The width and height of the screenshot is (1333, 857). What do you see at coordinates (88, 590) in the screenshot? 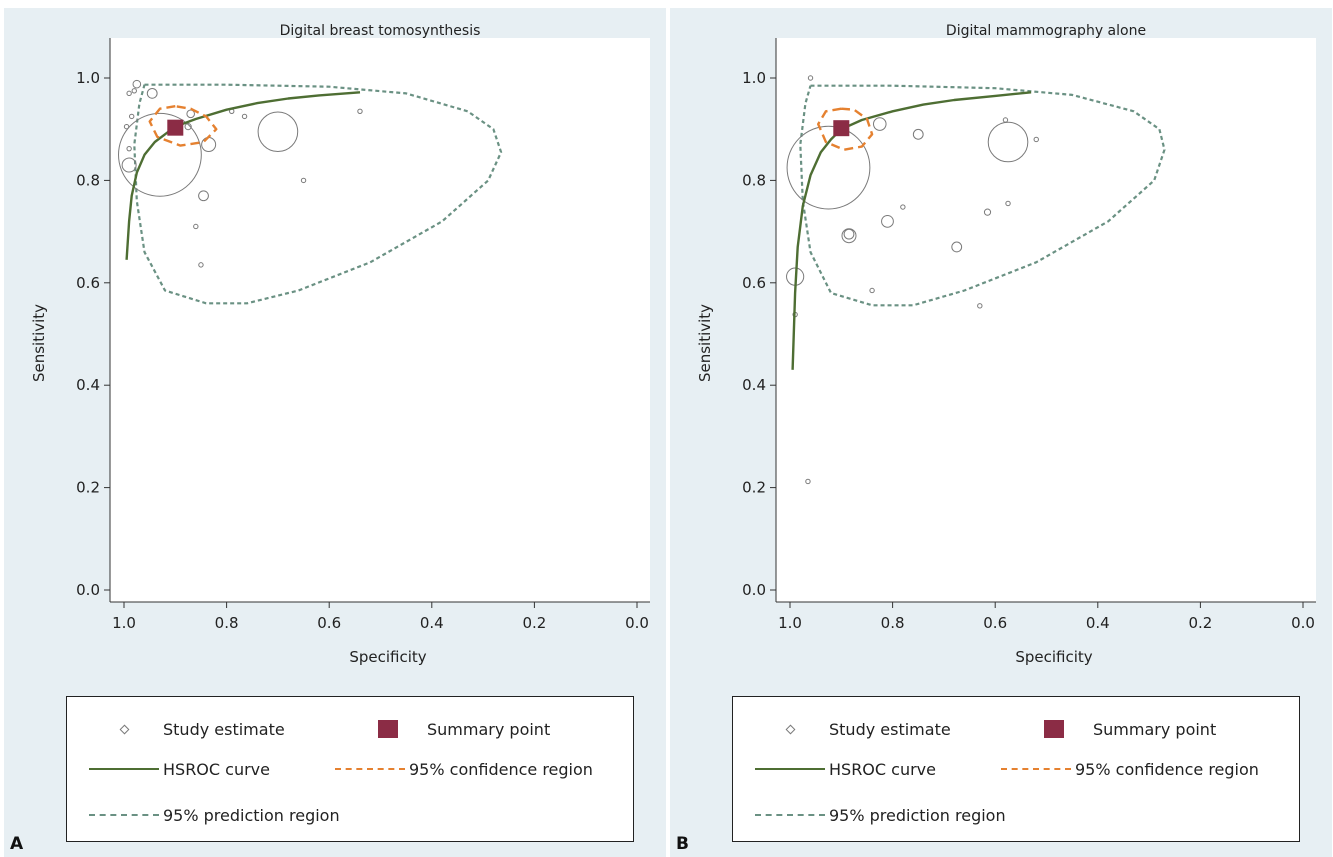
I see `y-tick-label: 0.0` at bounding box center [88, 590].